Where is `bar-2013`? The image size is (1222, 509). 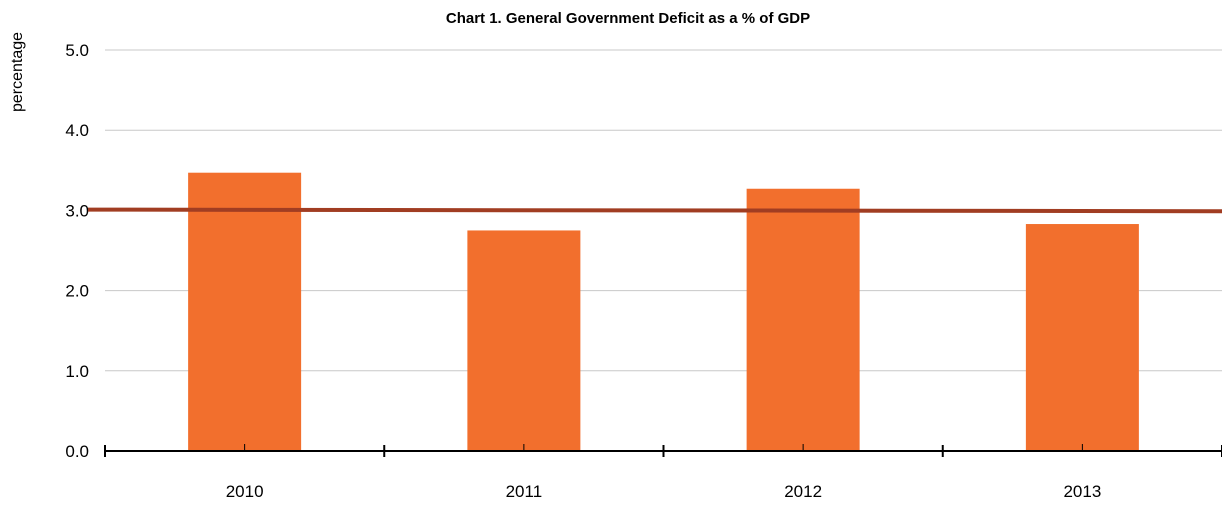
bar-2013 is located at coordinates (1082, 337).